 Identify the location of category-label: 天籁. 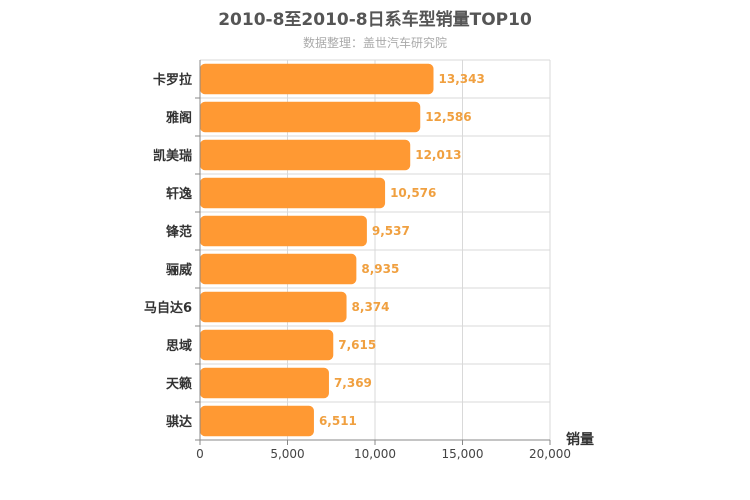
(179, 384).